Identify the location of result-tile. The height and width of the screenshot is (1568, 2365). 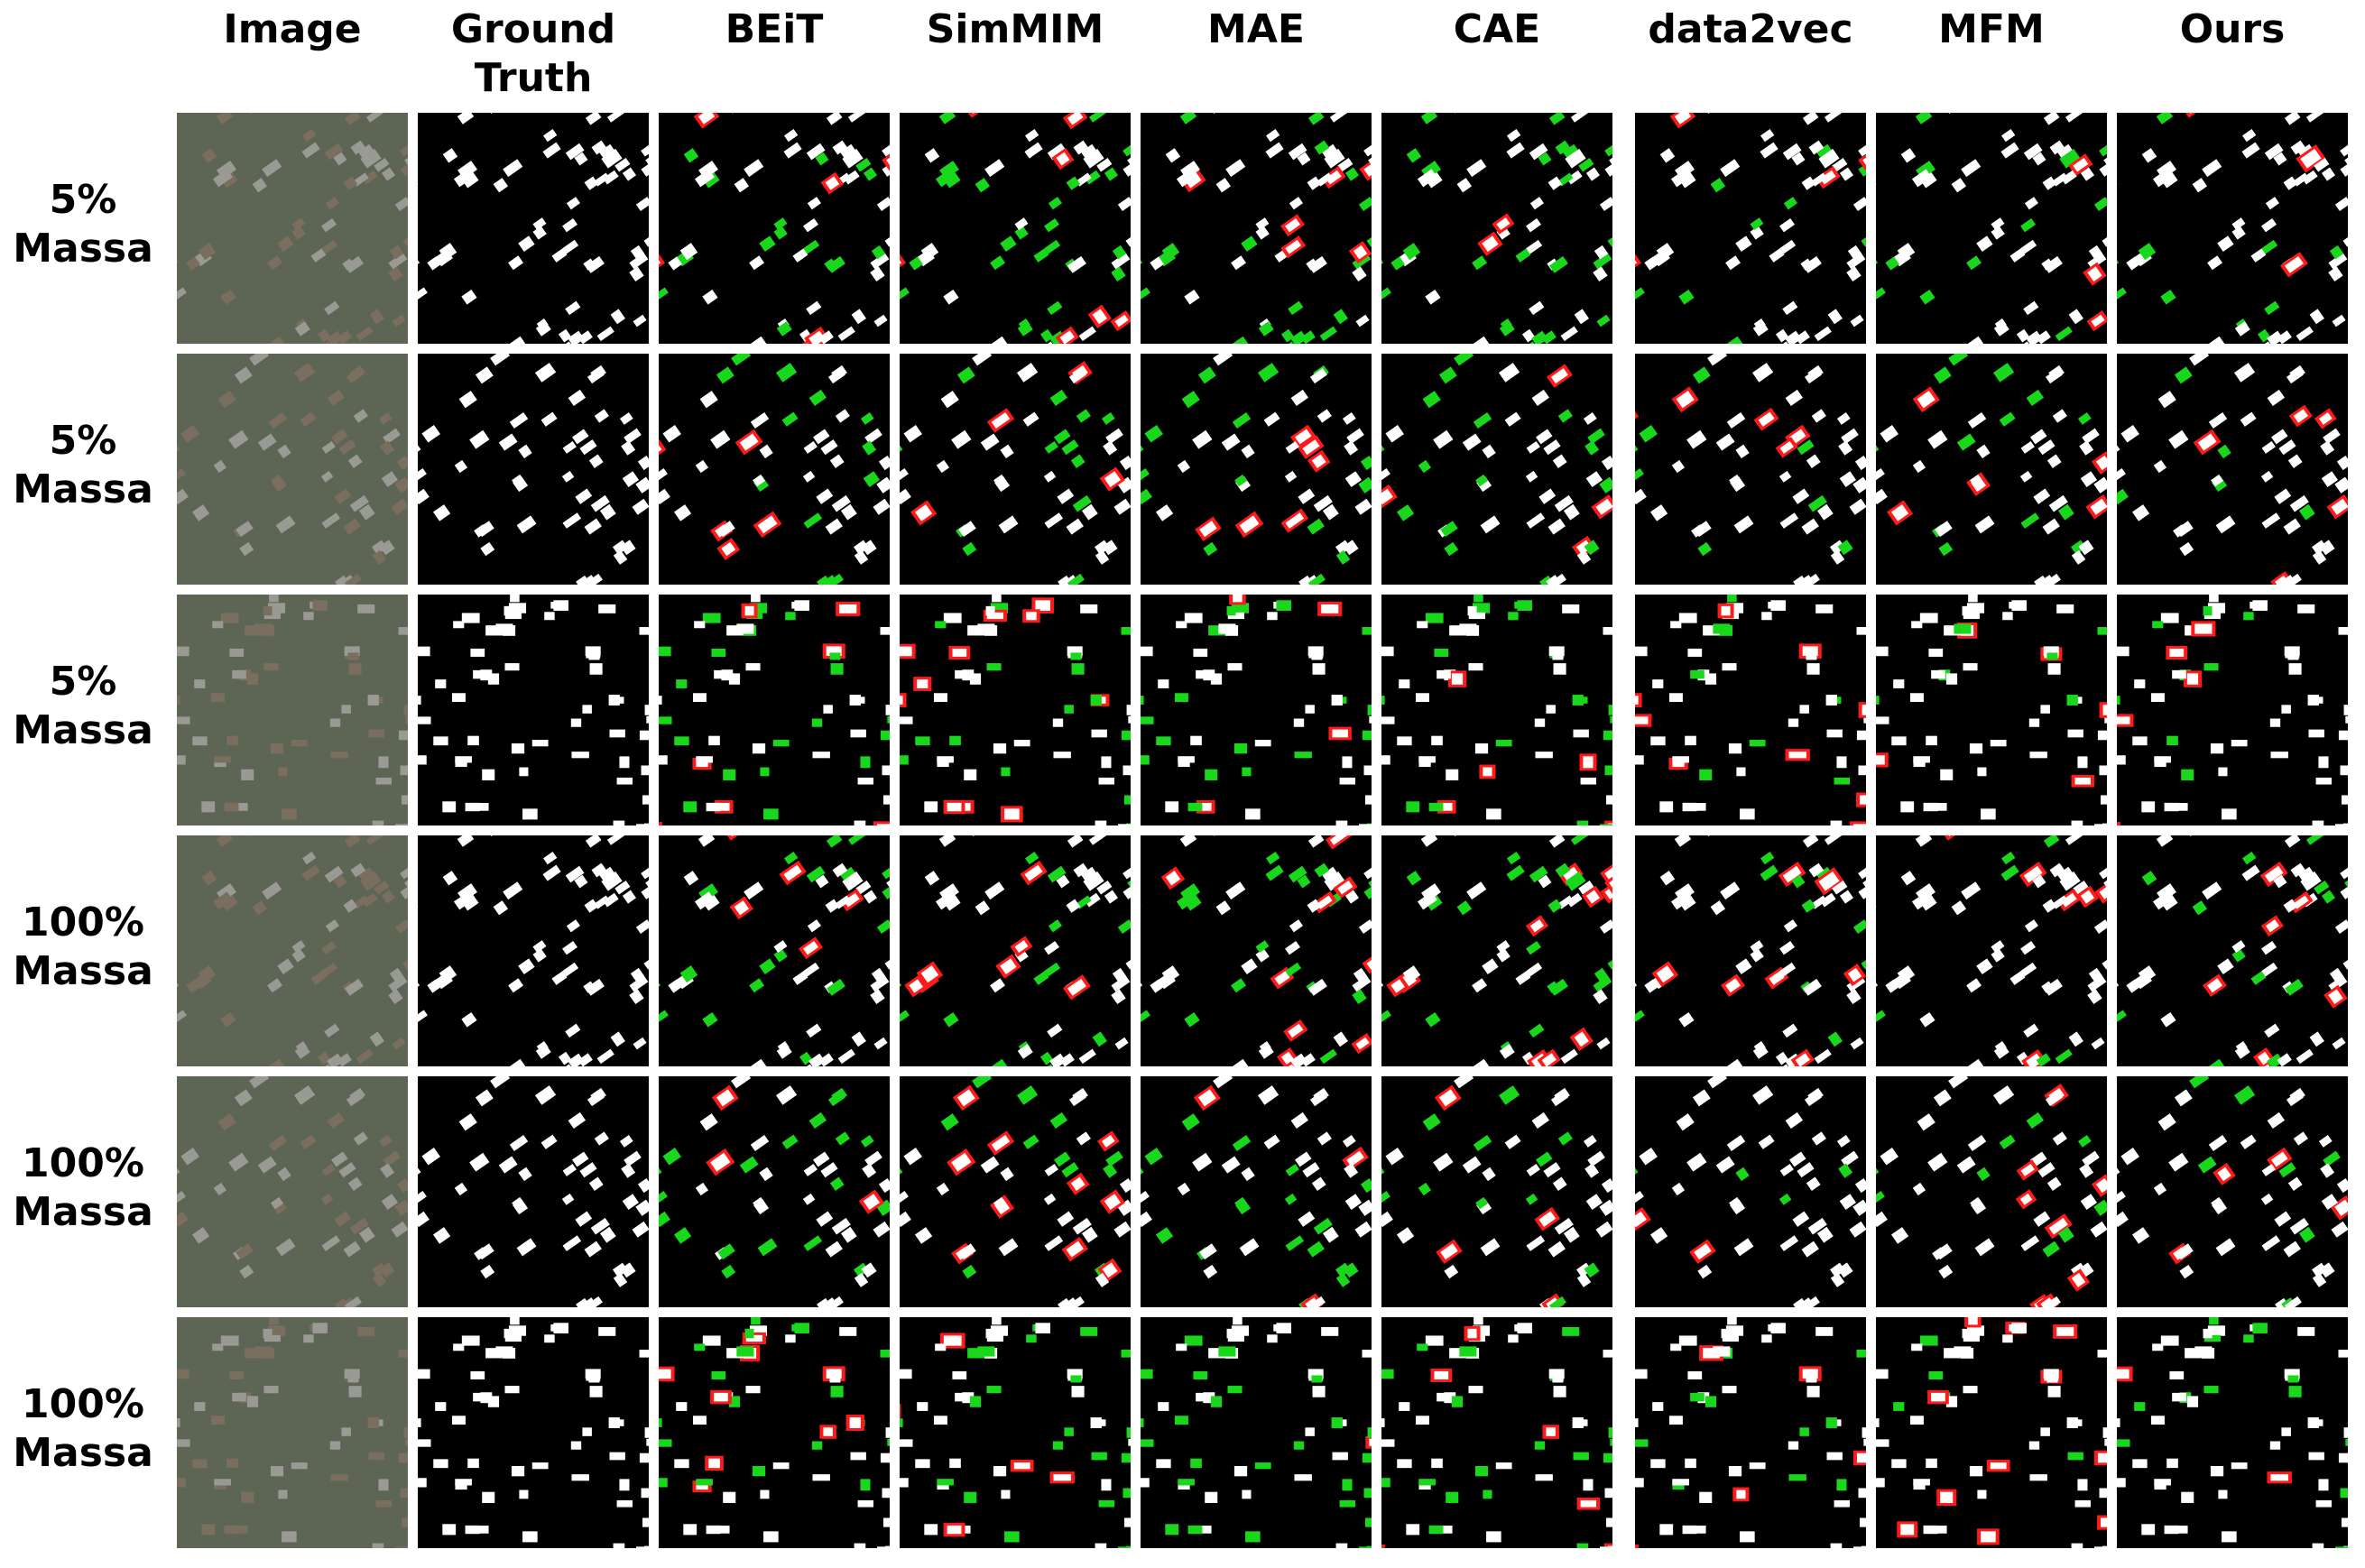
(2232, 950).